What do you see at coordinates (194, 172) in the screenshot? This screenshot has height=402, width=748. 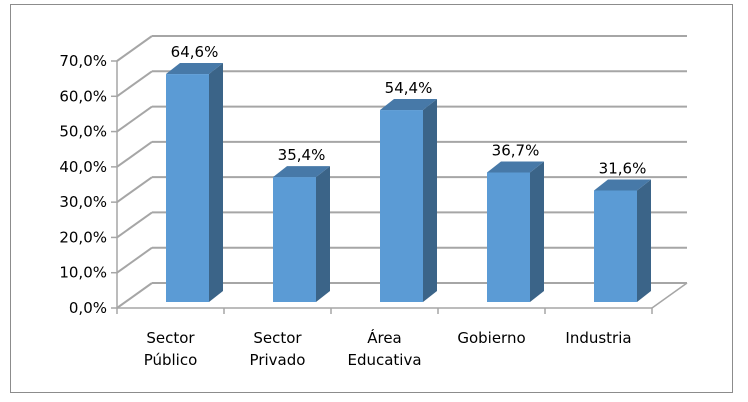 I see `bar-sector-público: 64,6%` at bounding box center [194, 172].